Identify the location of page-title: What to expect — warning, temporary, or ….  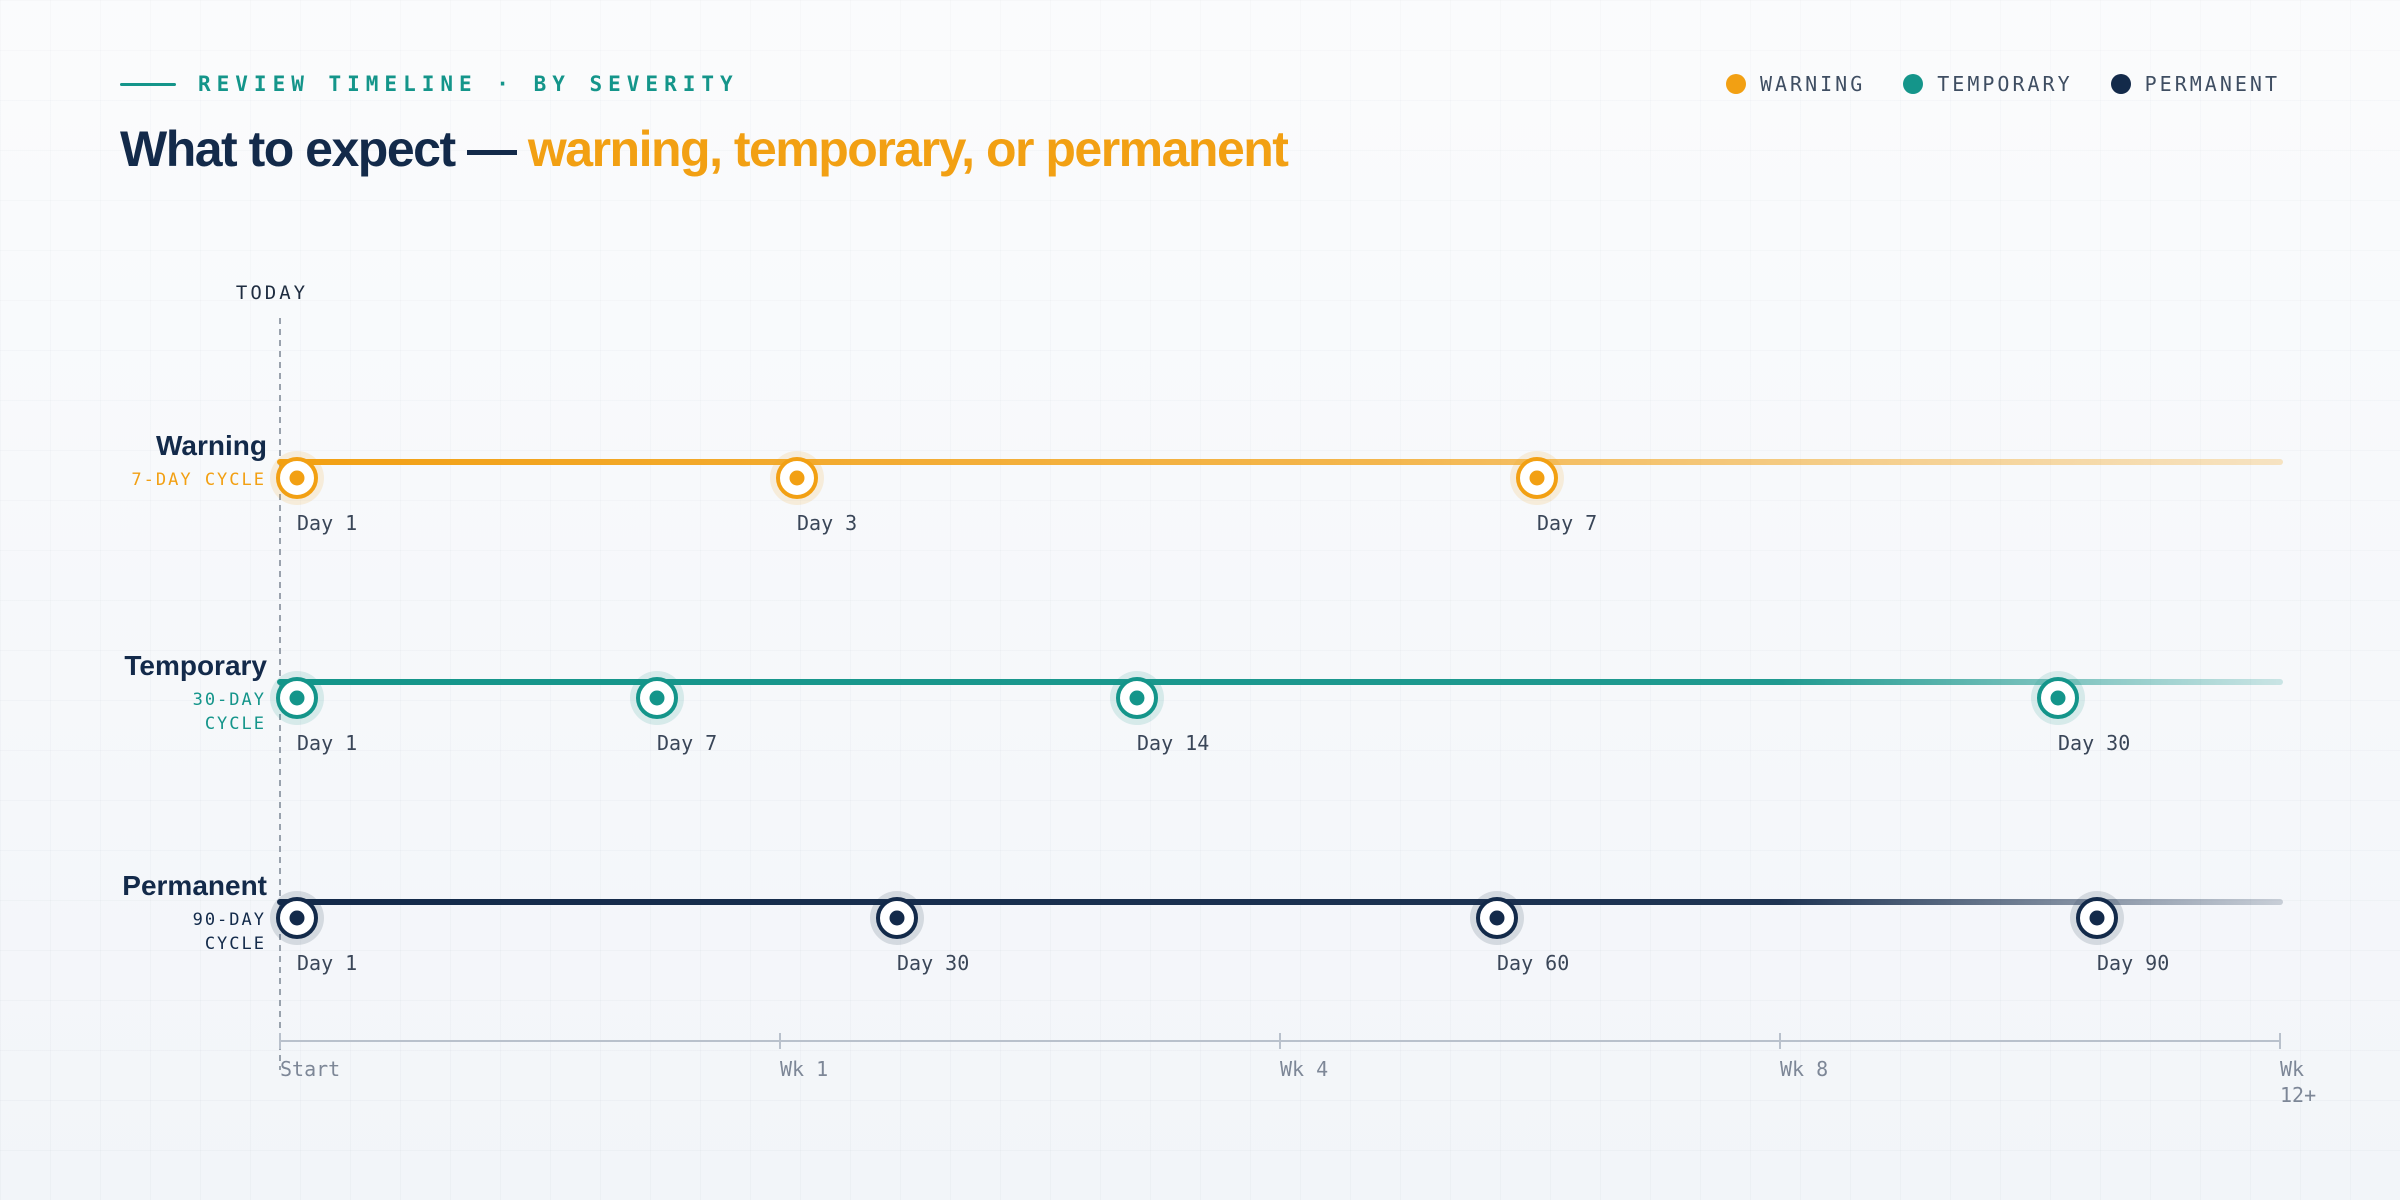
(704, 149).